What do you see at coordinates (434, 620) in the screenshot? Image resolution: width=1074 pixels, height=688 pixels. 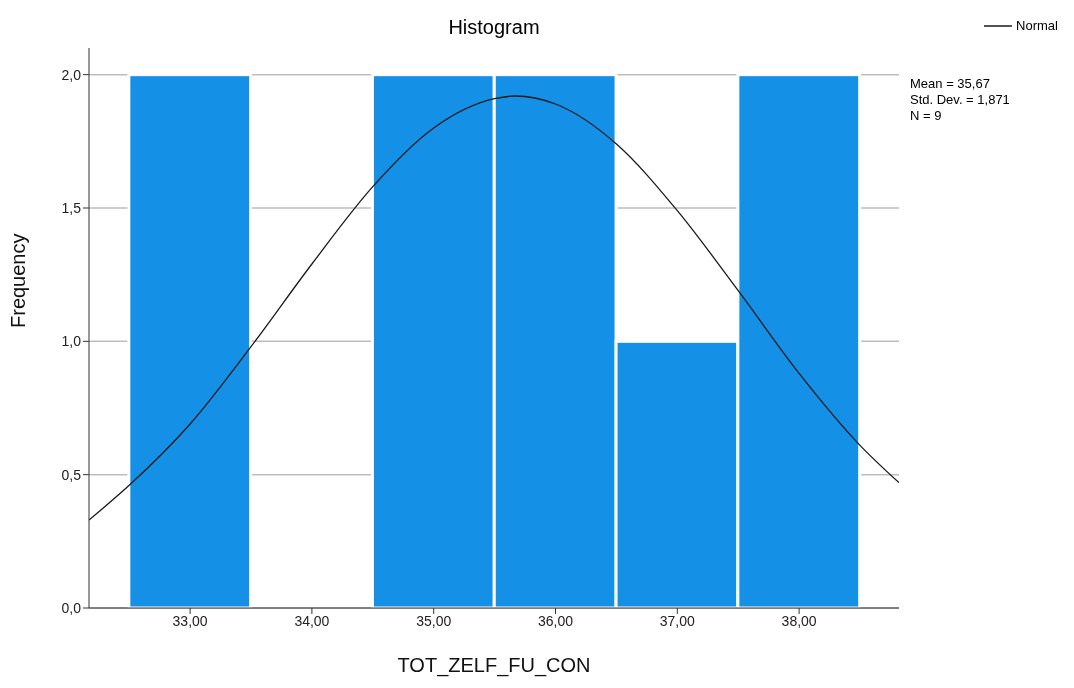 I see `x-tick-label: 35,00` at bounding box center [434, 620].